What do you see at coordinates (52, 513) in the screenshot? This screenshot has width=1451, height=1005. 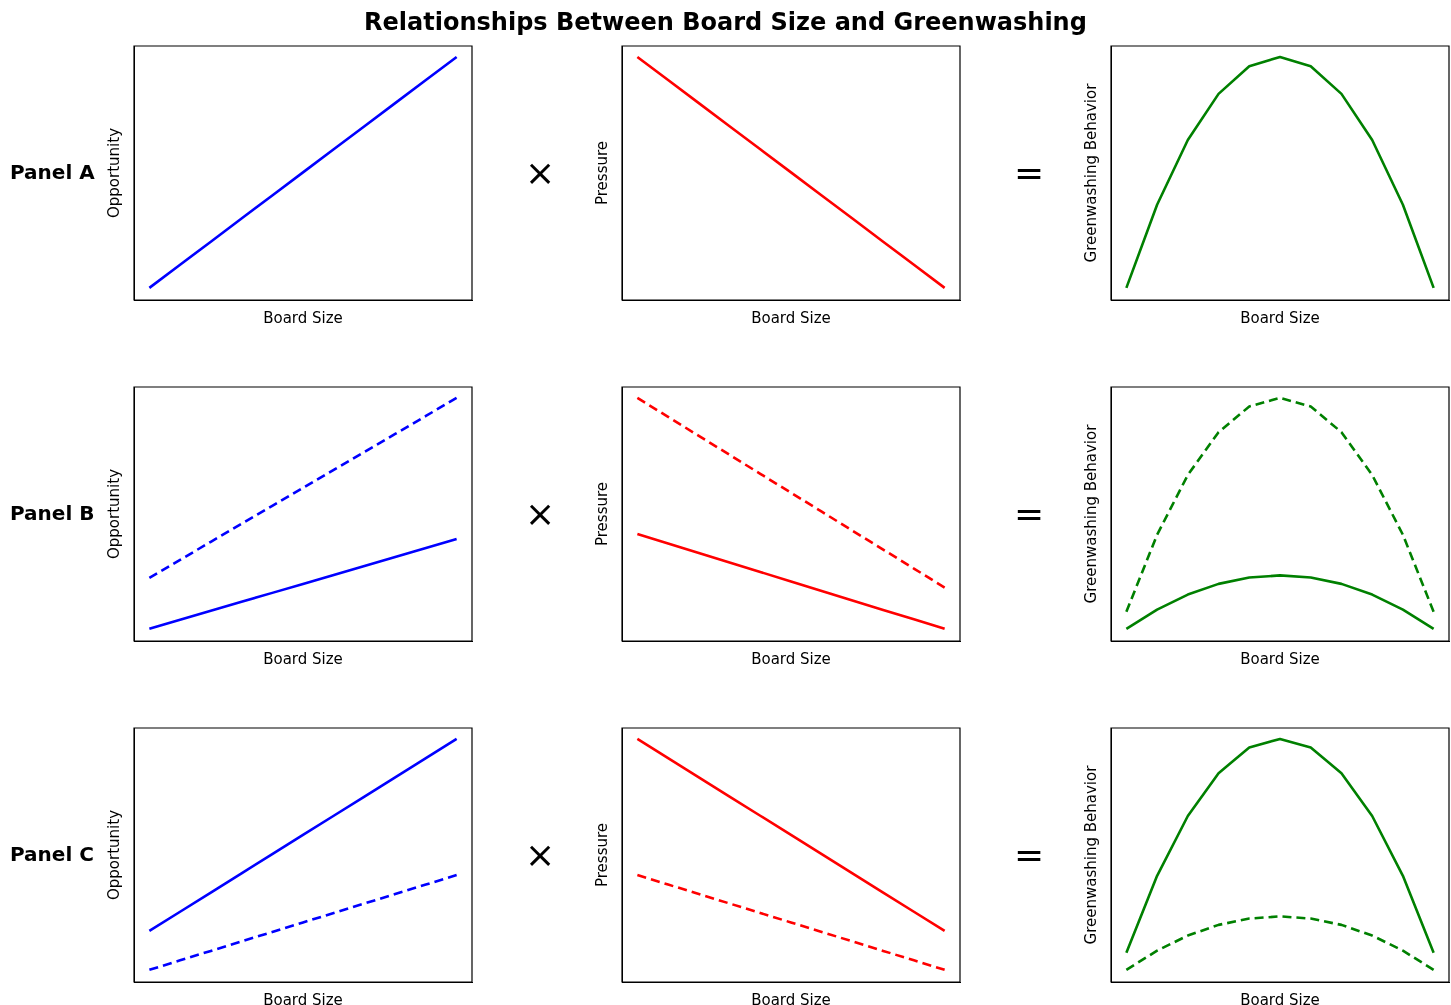 I see `text: Panel B` at bounding box center [52, 513].